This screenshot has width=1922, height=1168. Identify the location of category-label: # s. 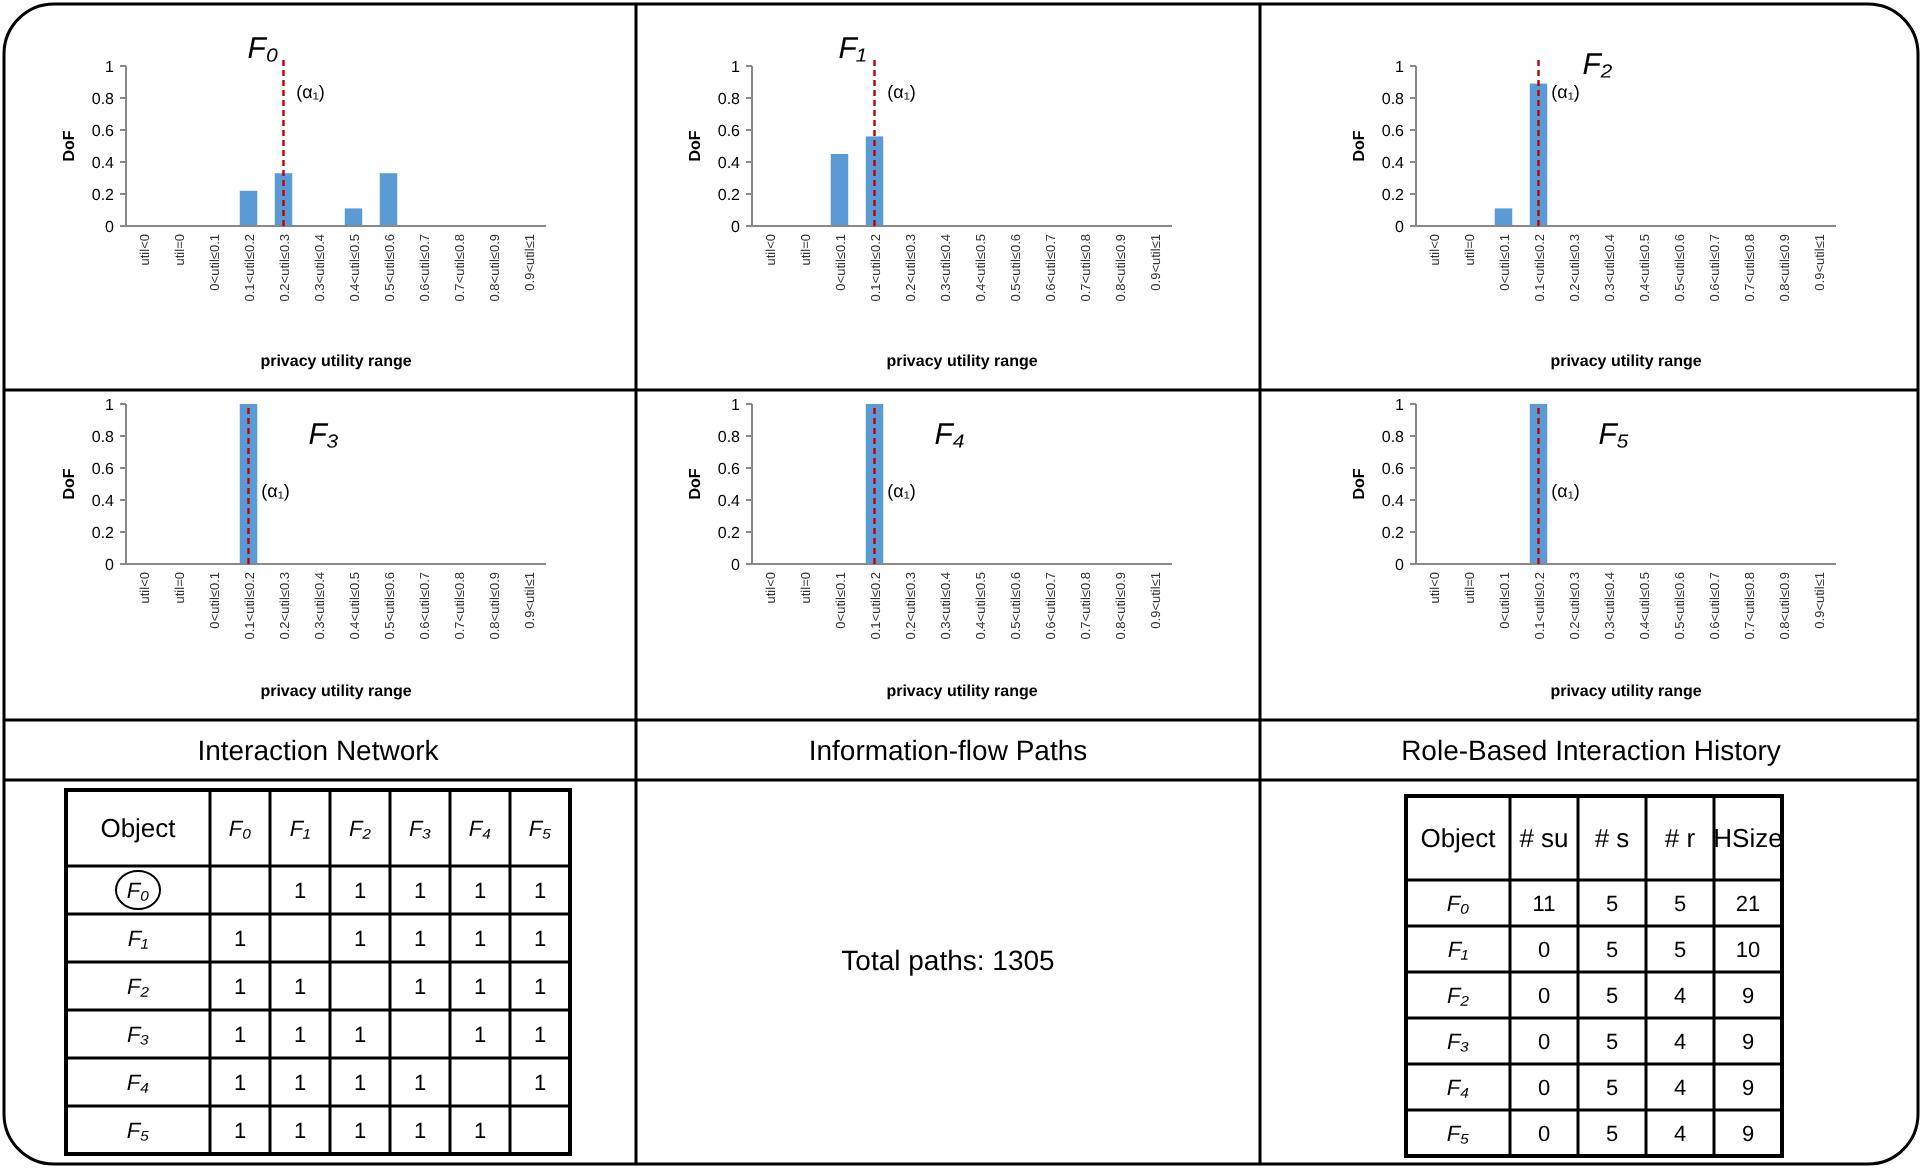
(1612, 838).